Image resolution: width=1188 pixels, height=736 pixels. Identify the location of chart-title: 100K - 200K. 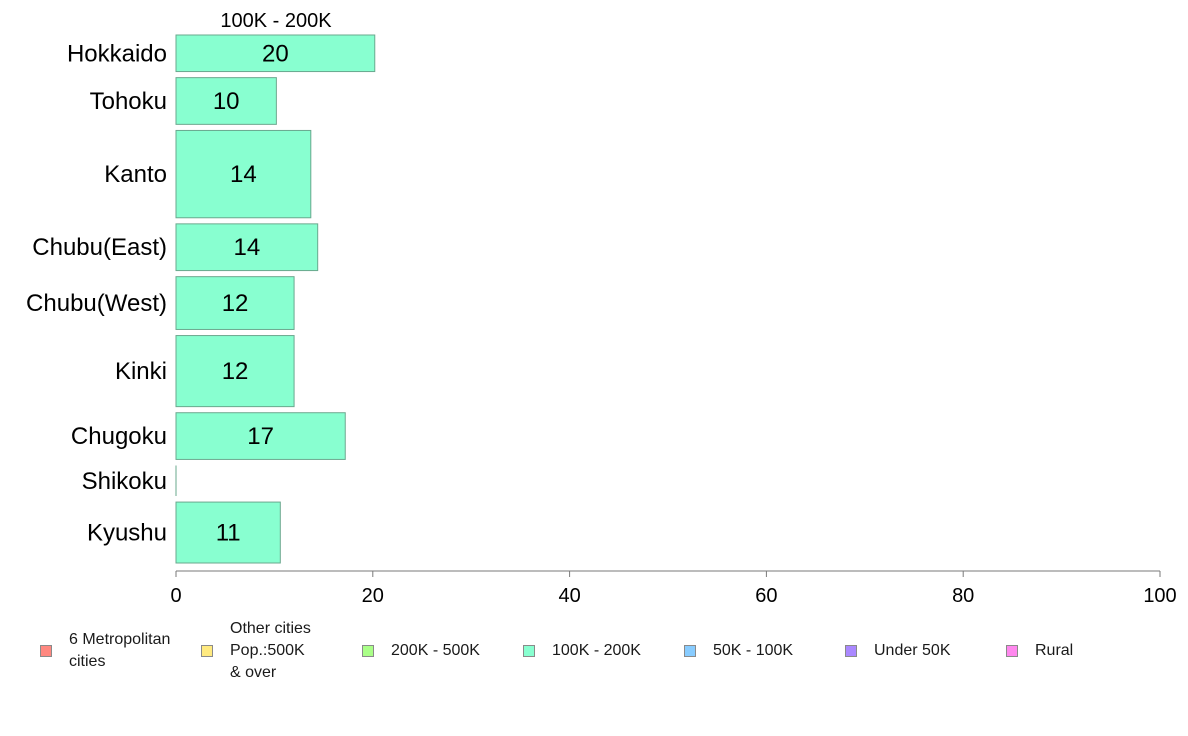
(276, 21).